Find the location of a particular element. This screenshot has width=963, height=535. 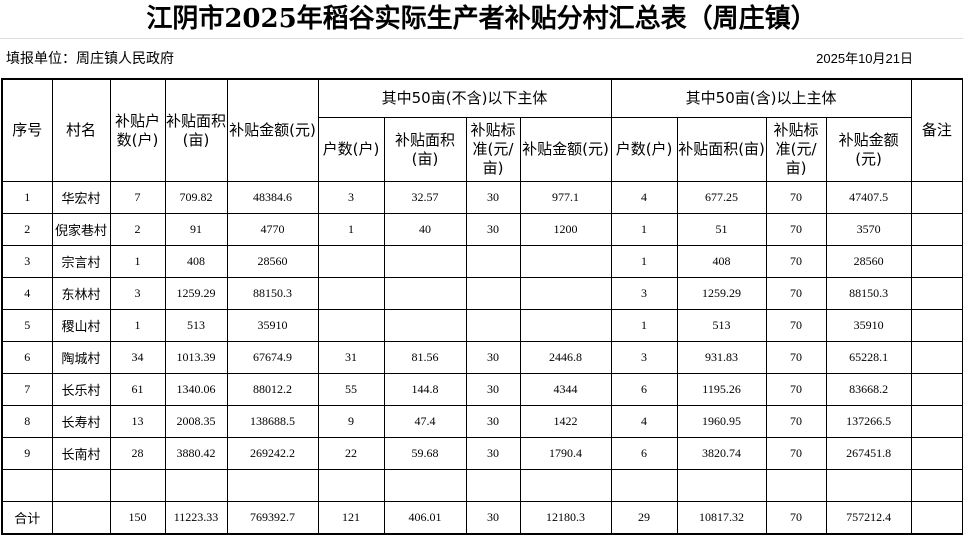

subheader-area: 补贴面积(亩) is located at coordinates (721, 149).